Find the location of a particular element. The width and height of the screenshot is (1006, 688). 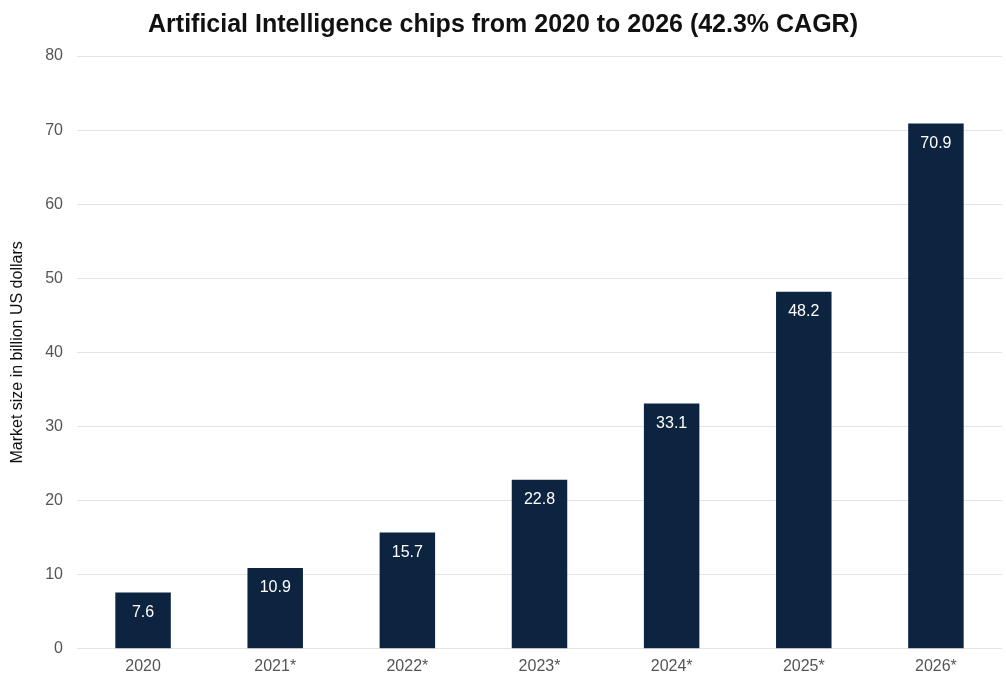

y-tick-label: 40 is located at coordinates (54, 351).